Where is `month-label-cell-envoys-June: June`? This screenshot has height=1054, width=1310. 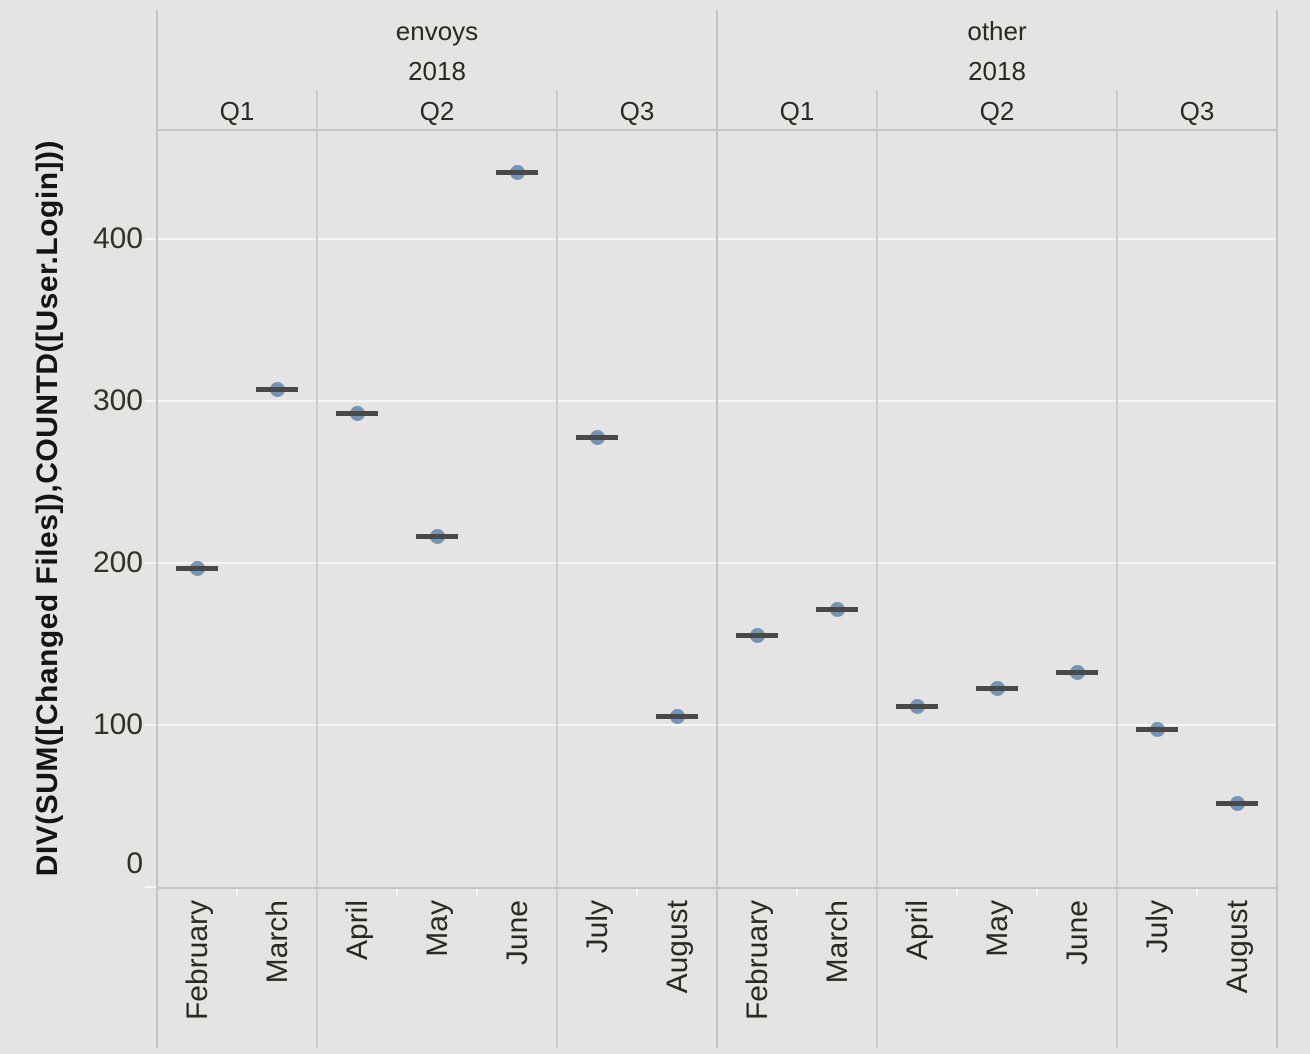 month-label-cell-envoys-June: June is located at coordinates (517, 967).